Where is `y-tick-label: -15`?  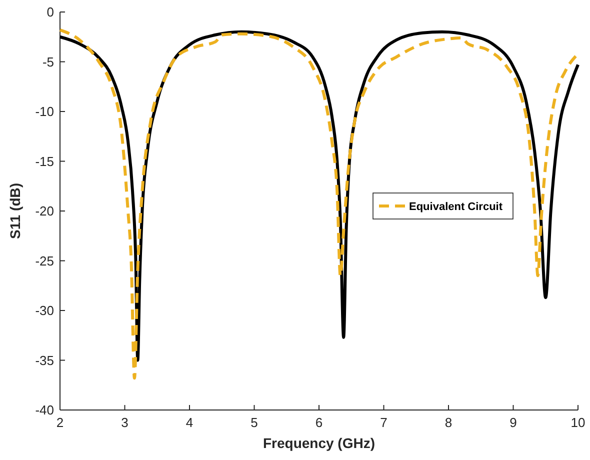
y-tick-label: -15 is located at coordinates (44, 161).